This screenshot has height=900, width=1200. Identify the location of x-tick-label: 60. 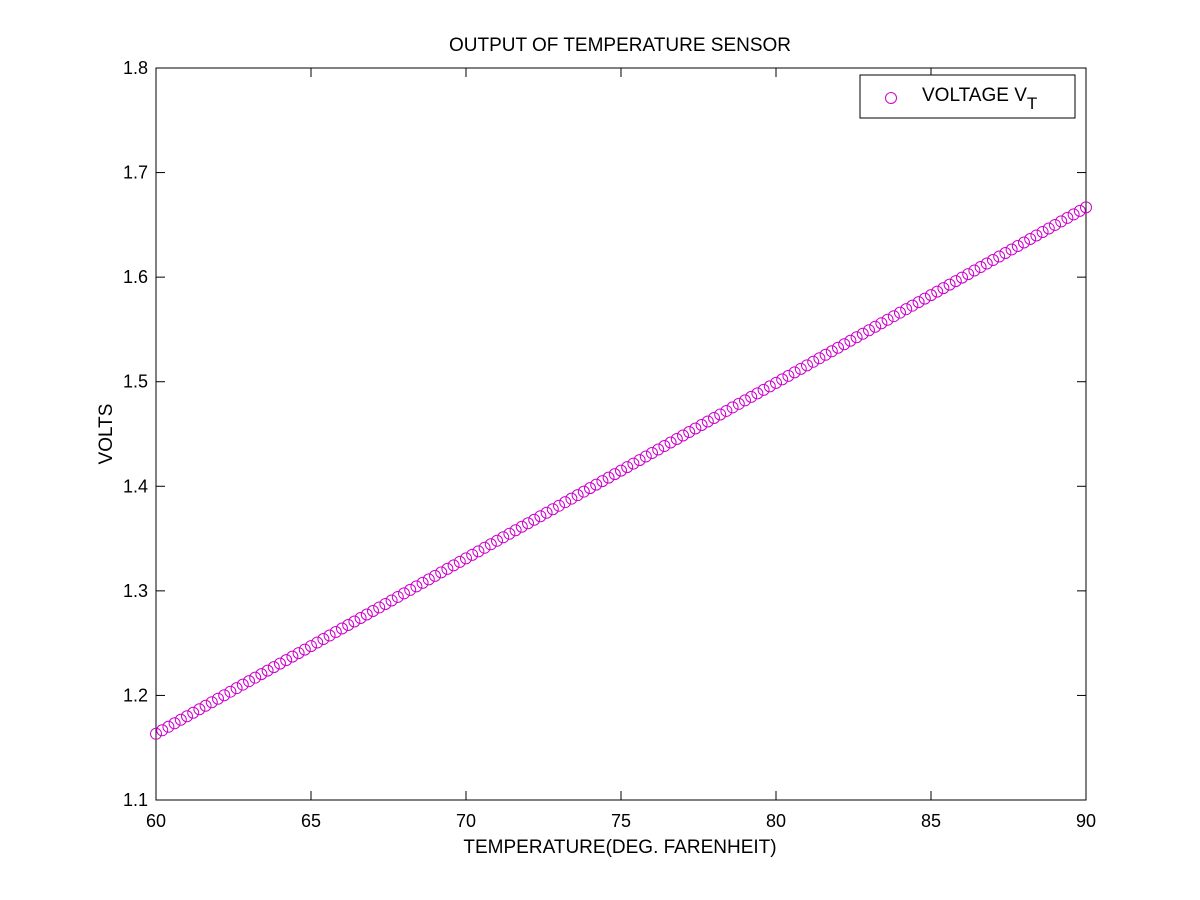
(156, 821).